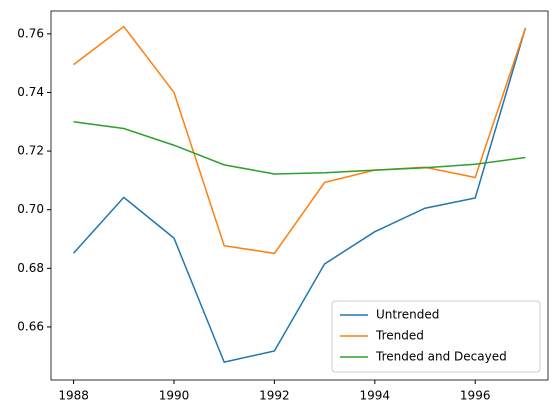 Image resolution: width=556 pixels, height=413 pixels. Describe the element at coordinates (174, 396) in the screenshot. I see `x-tick-label: 1990` at that location.